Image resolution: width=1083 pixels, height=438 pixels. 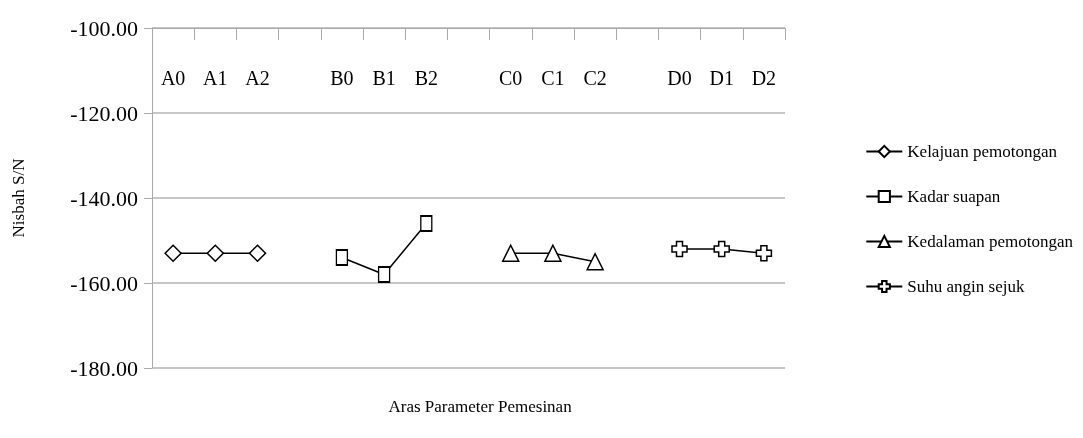 What do you see at coordinates (104, 28) in the screenshot?
I see `y-tick-label: -100.00` at bounding box center [104, 28].